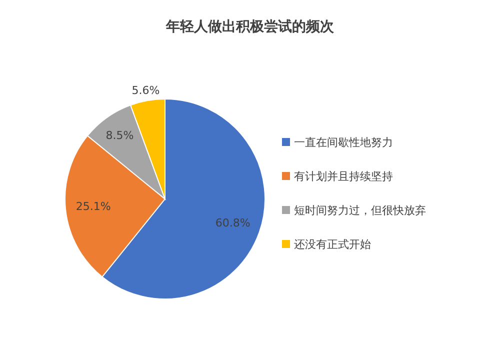 The width and height of the screenshot is (500, 362). What do you see at coordinates (120, 135) in the screenshot?
I see `data-label: 8.5%` at bounding box center [120, 135].